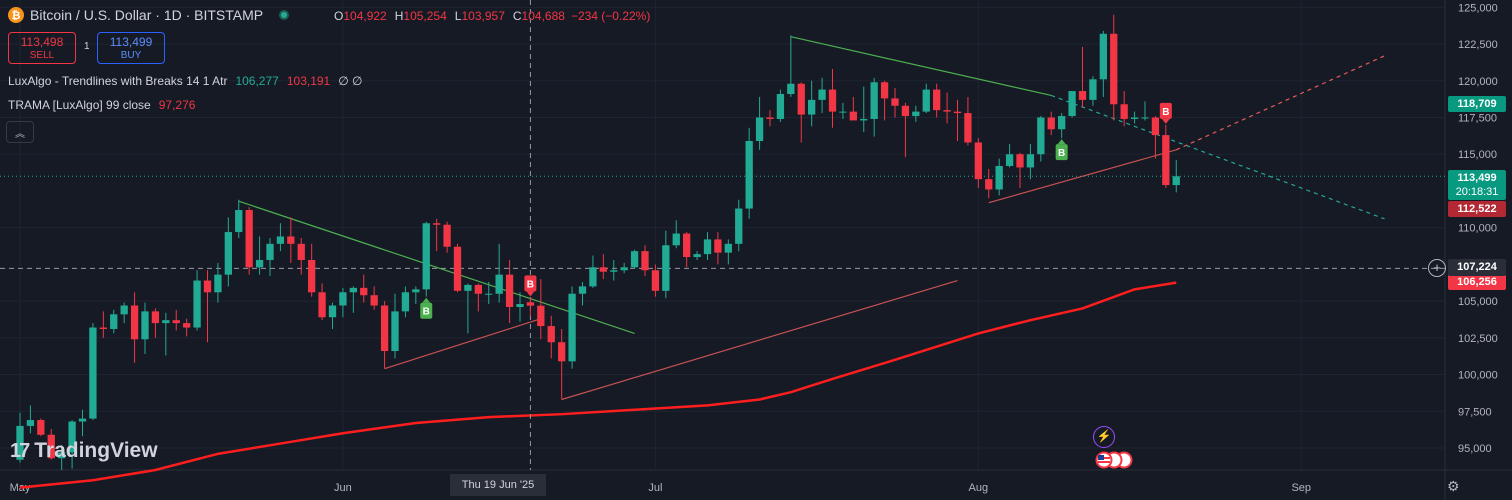 The width and height of the screenshot is (1512, 500). I want to click on sell-button: 113,498 SELL, so click(42, 48).